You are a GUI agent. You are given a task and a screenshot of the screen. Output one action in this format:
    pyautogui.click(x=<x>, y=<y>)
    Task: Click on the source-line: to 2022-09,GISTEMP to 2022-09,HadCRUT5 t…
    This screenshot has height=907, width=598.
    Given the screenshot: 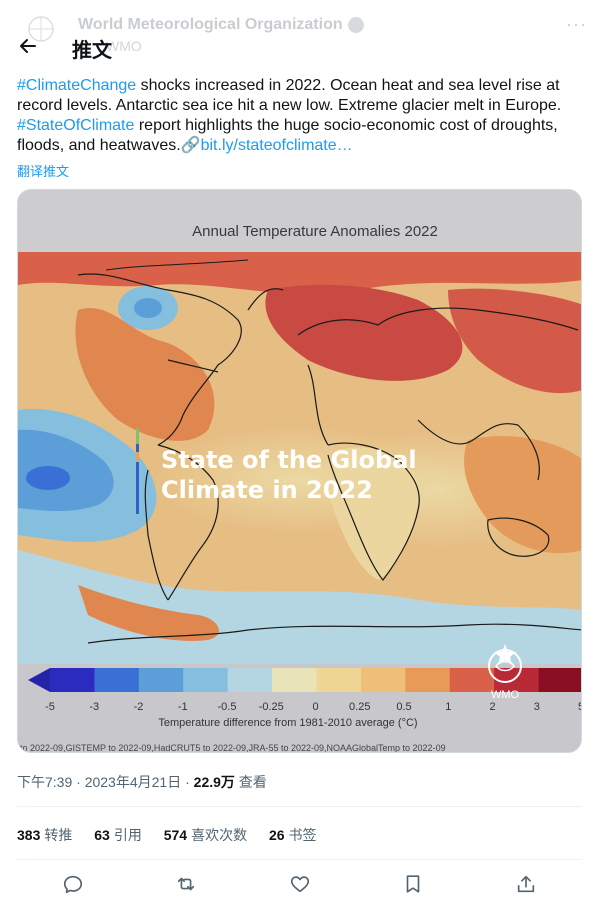 What is the action you would take?
    pyautogui.click(x=233, y=748)
    